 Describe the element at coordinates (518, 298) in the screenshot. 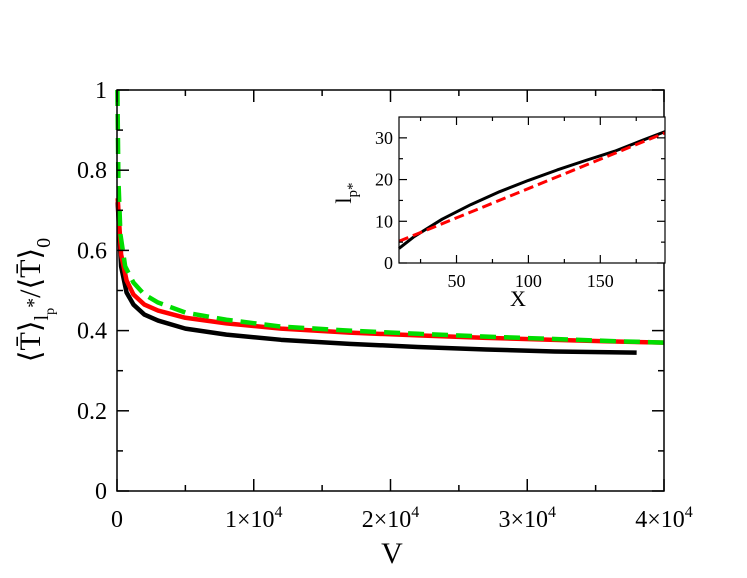

I see `inset-x-axis-label: X` at that location.